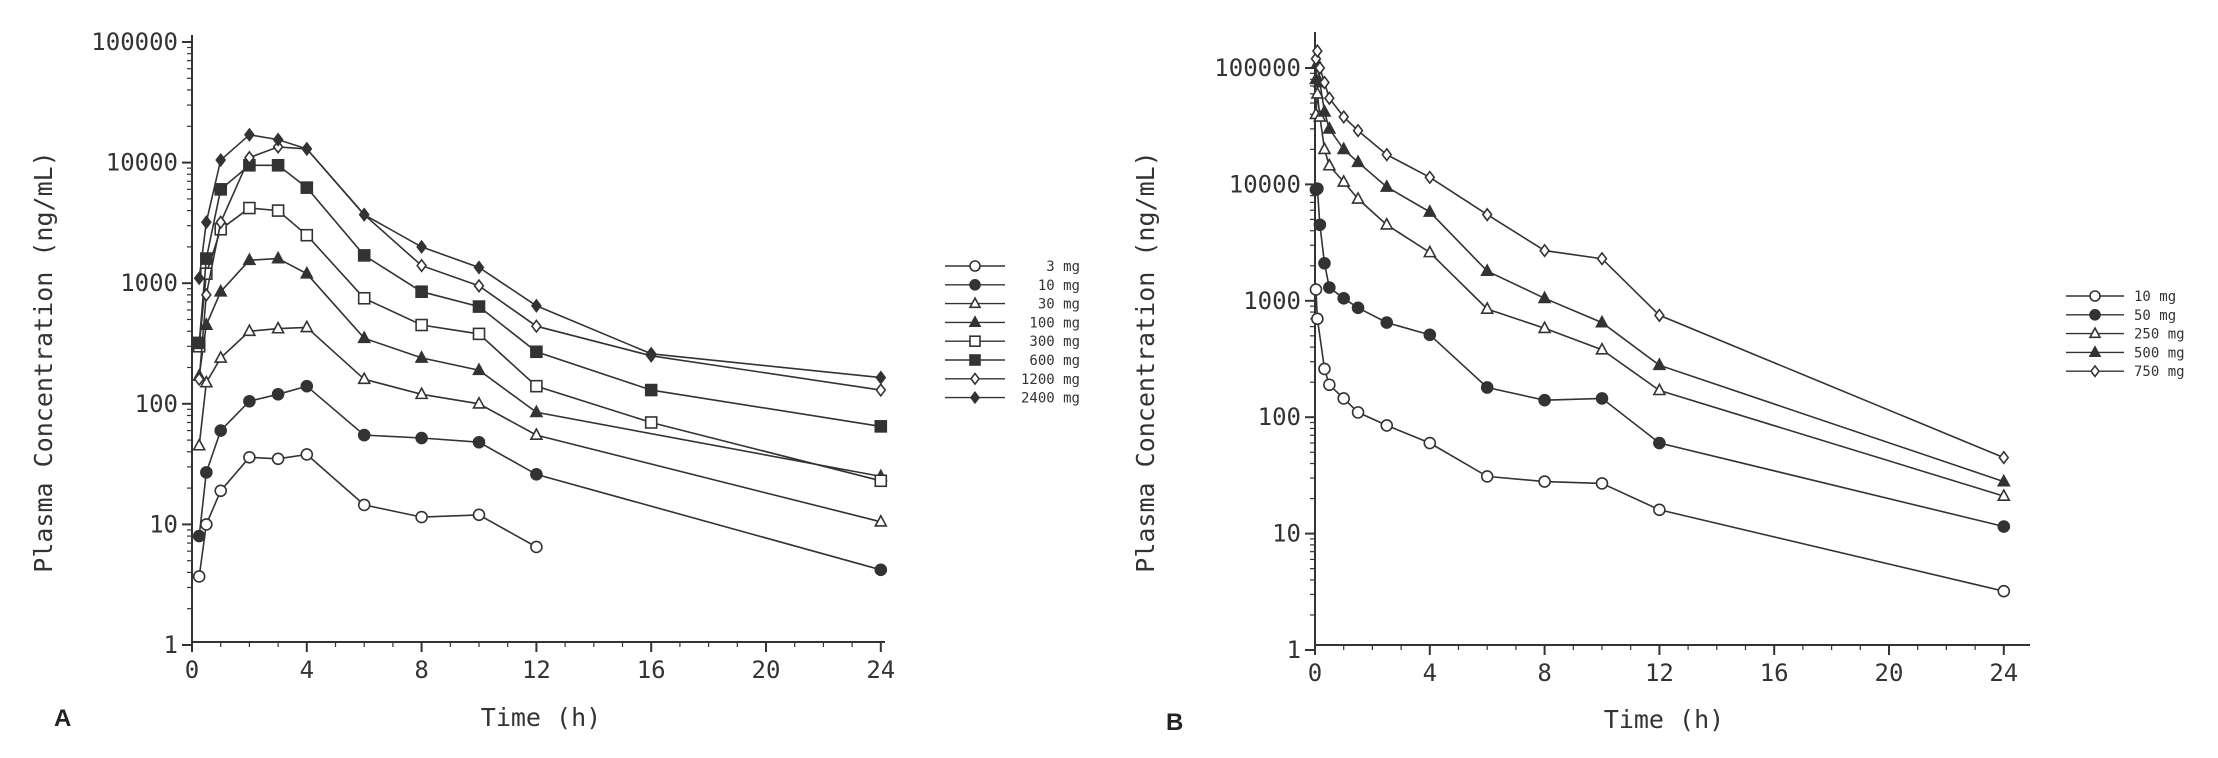  I want to click on panel-a-legend-label: 100 mg, so click(1054, 323).